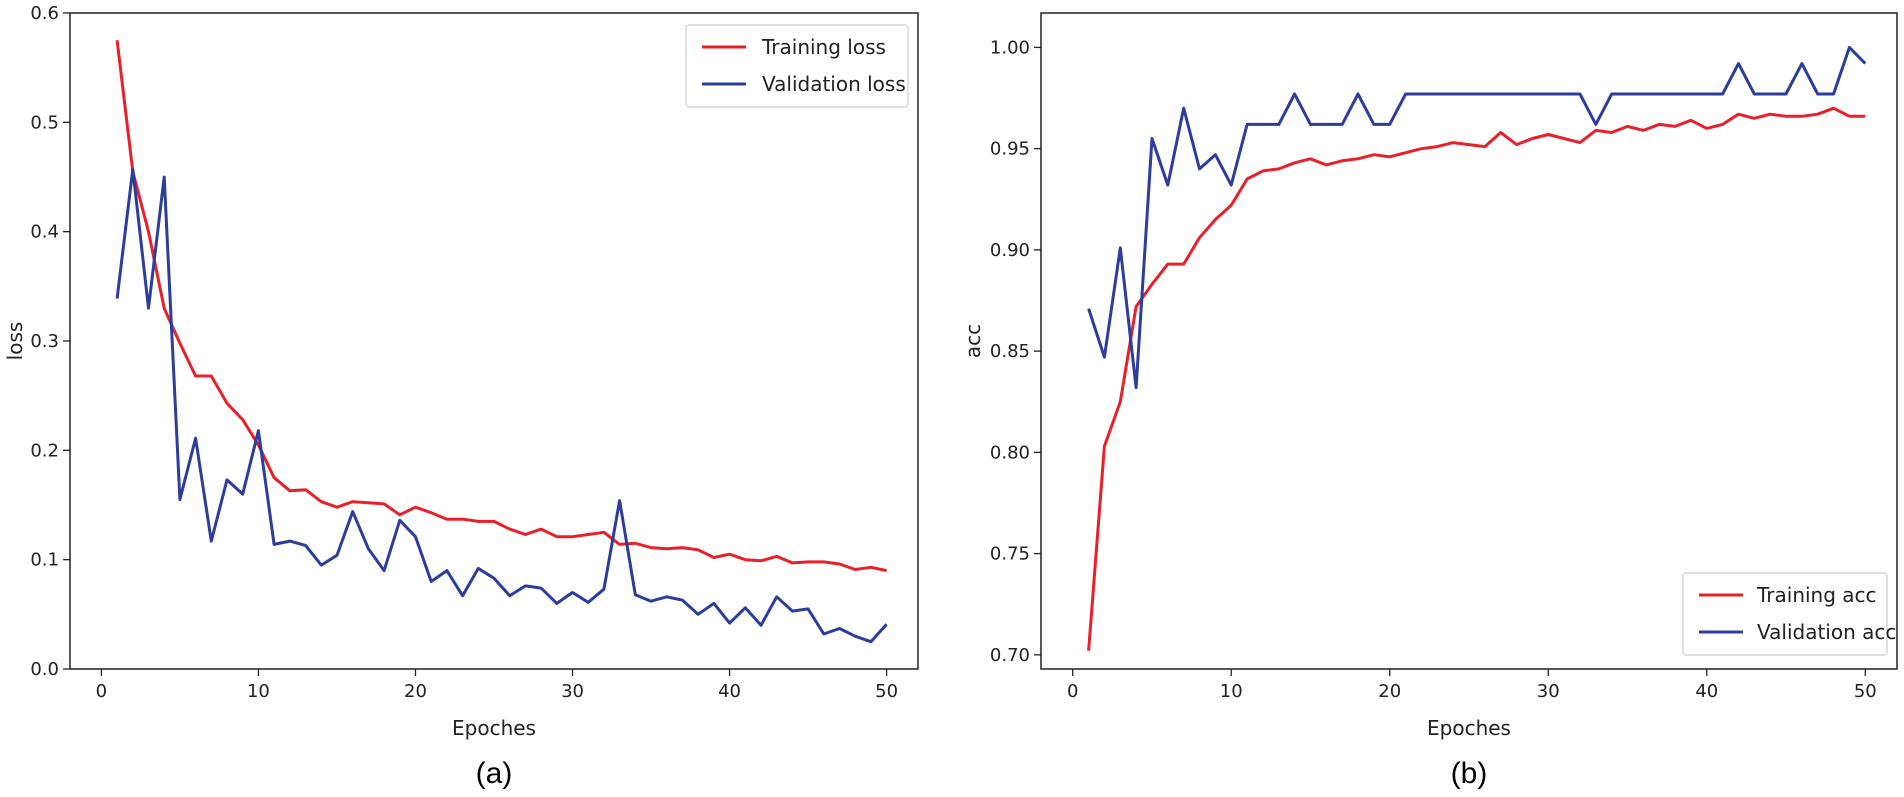 The width and height of the screenshot is (1904, 797). I want to click on y-axis-ticks: 0.0 0.1 0.2 0.3 0.4 0.5 0.6, so click(50, 341).